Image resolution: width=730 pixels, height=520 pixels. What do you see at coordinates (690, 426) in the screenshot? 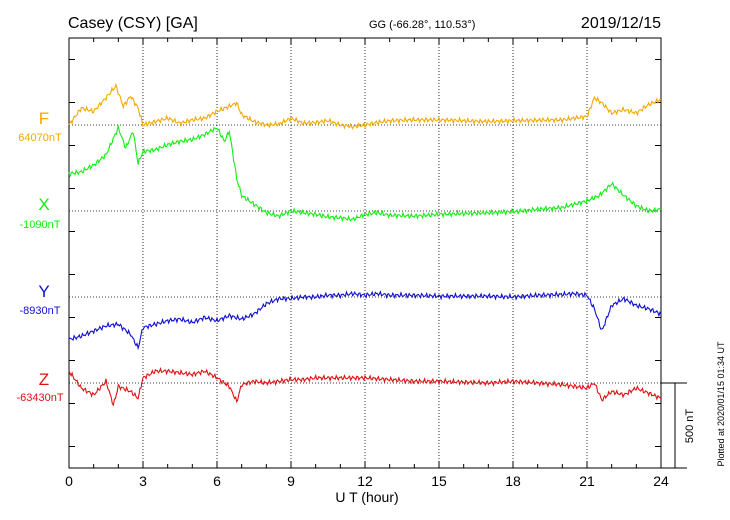
I see `scale-bar-label: 500 nT` at bounding box center [690, 426].